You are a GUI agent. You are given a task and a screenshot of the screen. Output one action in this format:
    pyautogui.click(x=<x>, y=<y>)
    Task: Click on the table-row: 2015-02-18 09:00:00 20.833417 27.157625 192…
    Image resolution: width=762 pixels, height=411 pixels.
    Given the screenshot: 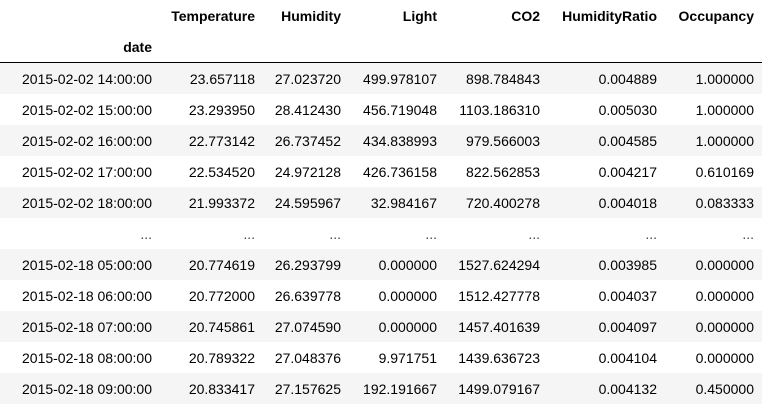 What is the action you would take?
    pyautogui.click(x=381, y=388)
    